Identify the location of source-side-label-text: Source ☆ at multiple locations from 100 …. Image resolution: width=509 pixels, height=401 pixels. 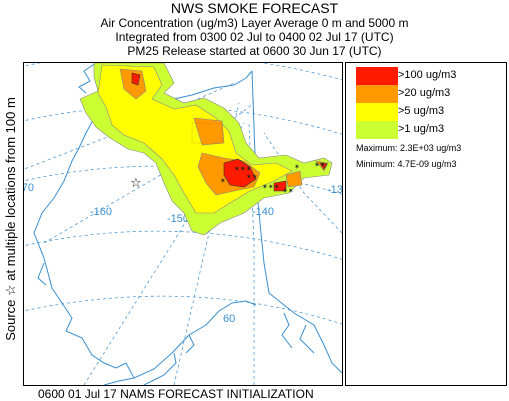
(10, 219).